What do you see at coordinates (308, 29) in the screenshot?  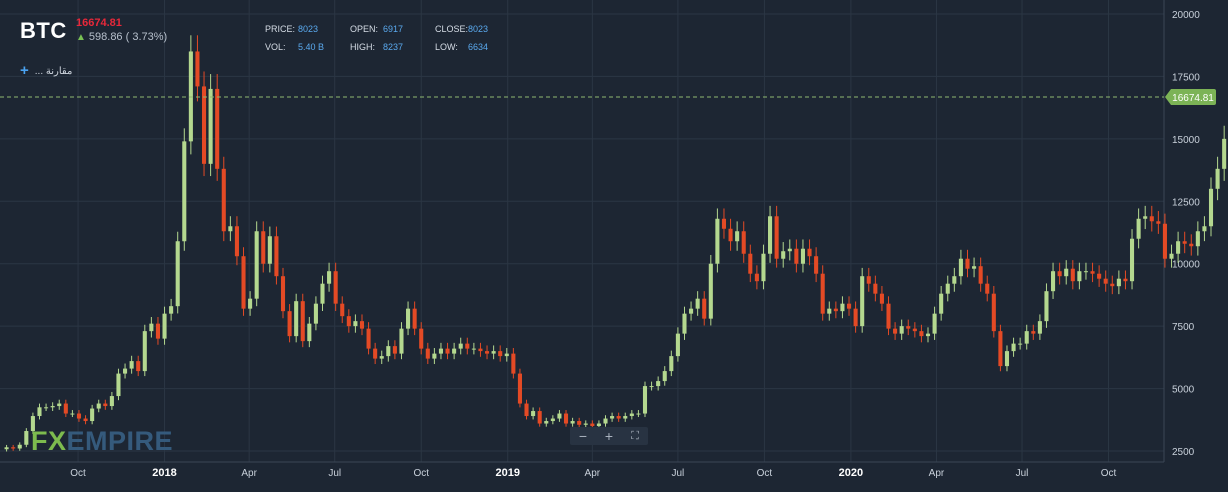 I see `price-value: 8023` at bounding box center [308, 29].